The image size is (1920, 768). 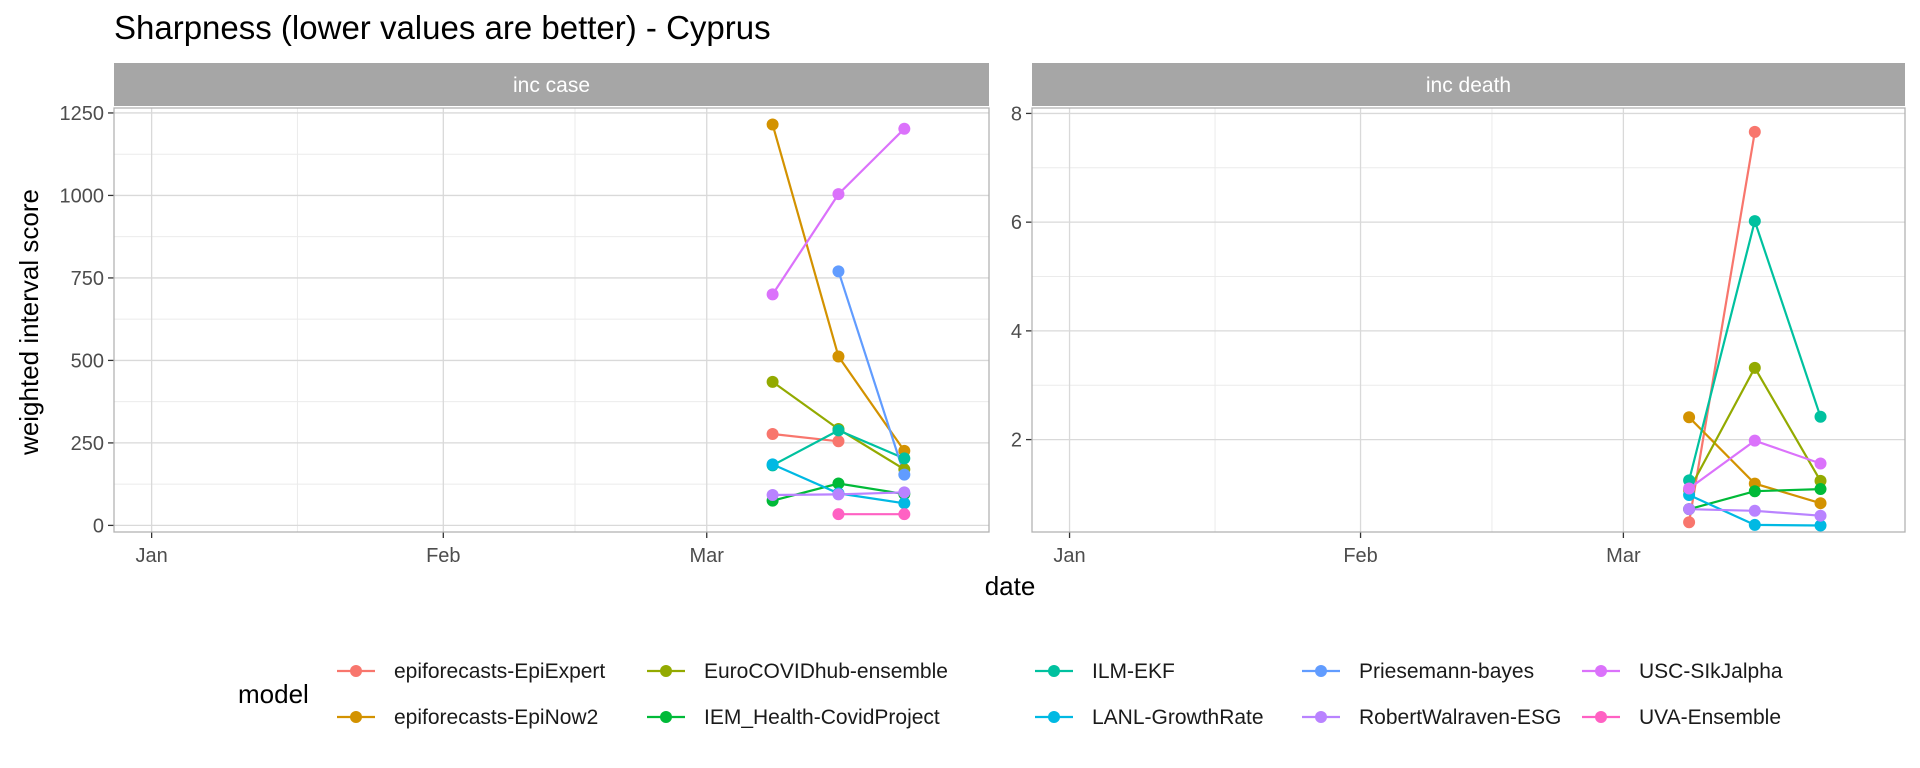 What do you see at coordinates (87, 444) in the screenshot?
I see `y-tick-label: 250` at bounding box center [87, 444].